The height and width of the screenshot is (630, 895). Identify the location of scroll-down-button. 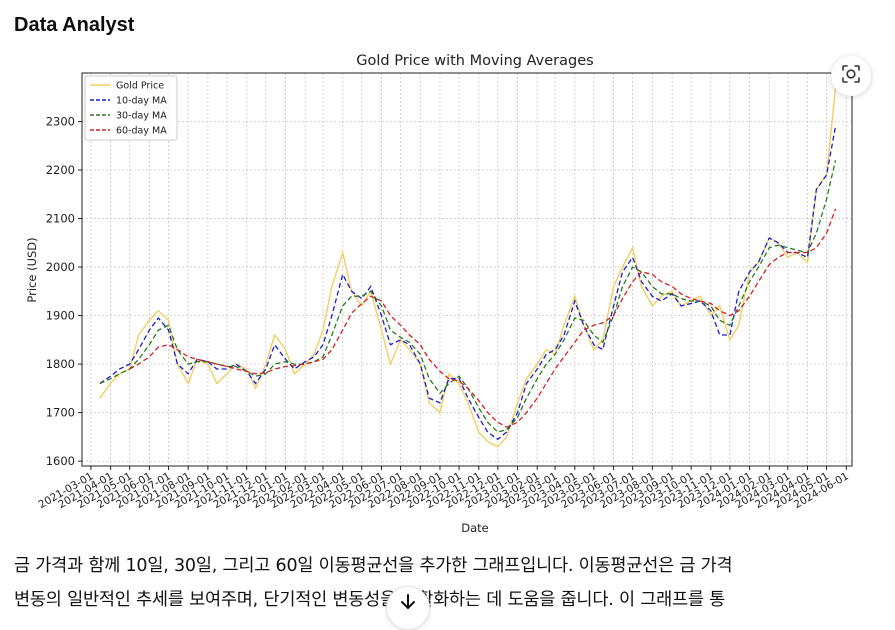
(408, 608).